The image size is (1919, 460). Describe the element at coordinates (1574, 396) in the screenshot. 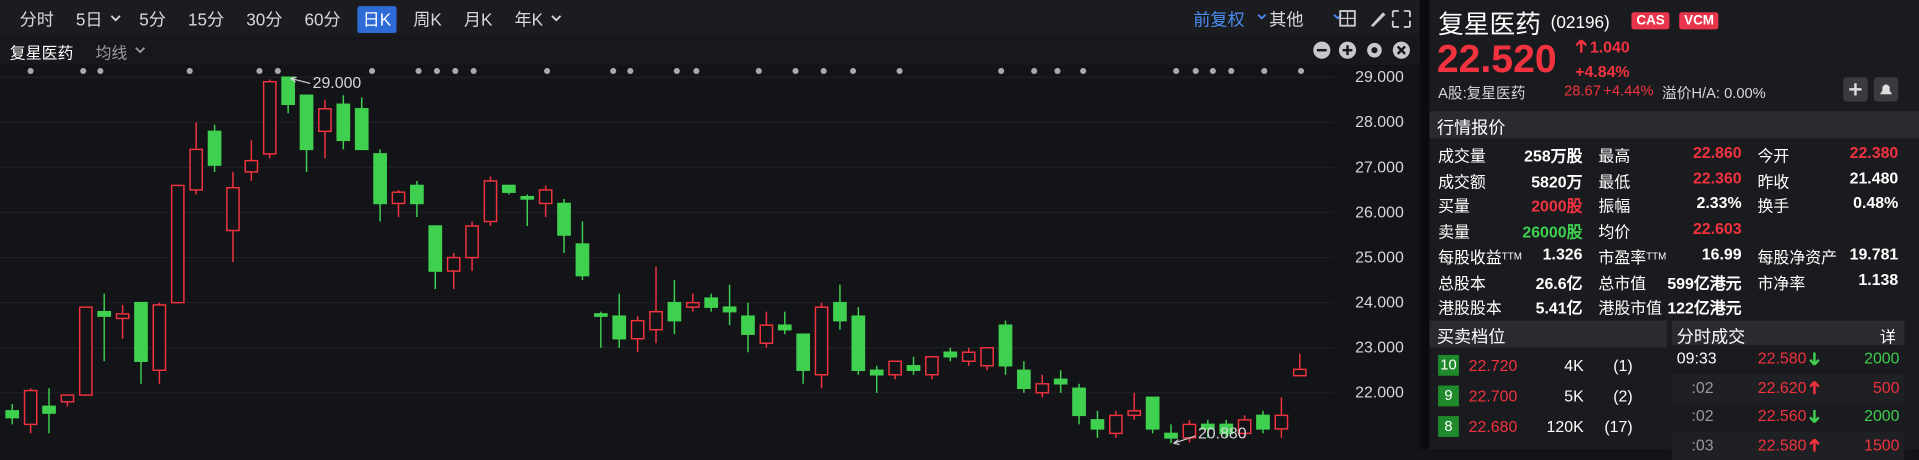

I see `bid-size: 5K` at that location.